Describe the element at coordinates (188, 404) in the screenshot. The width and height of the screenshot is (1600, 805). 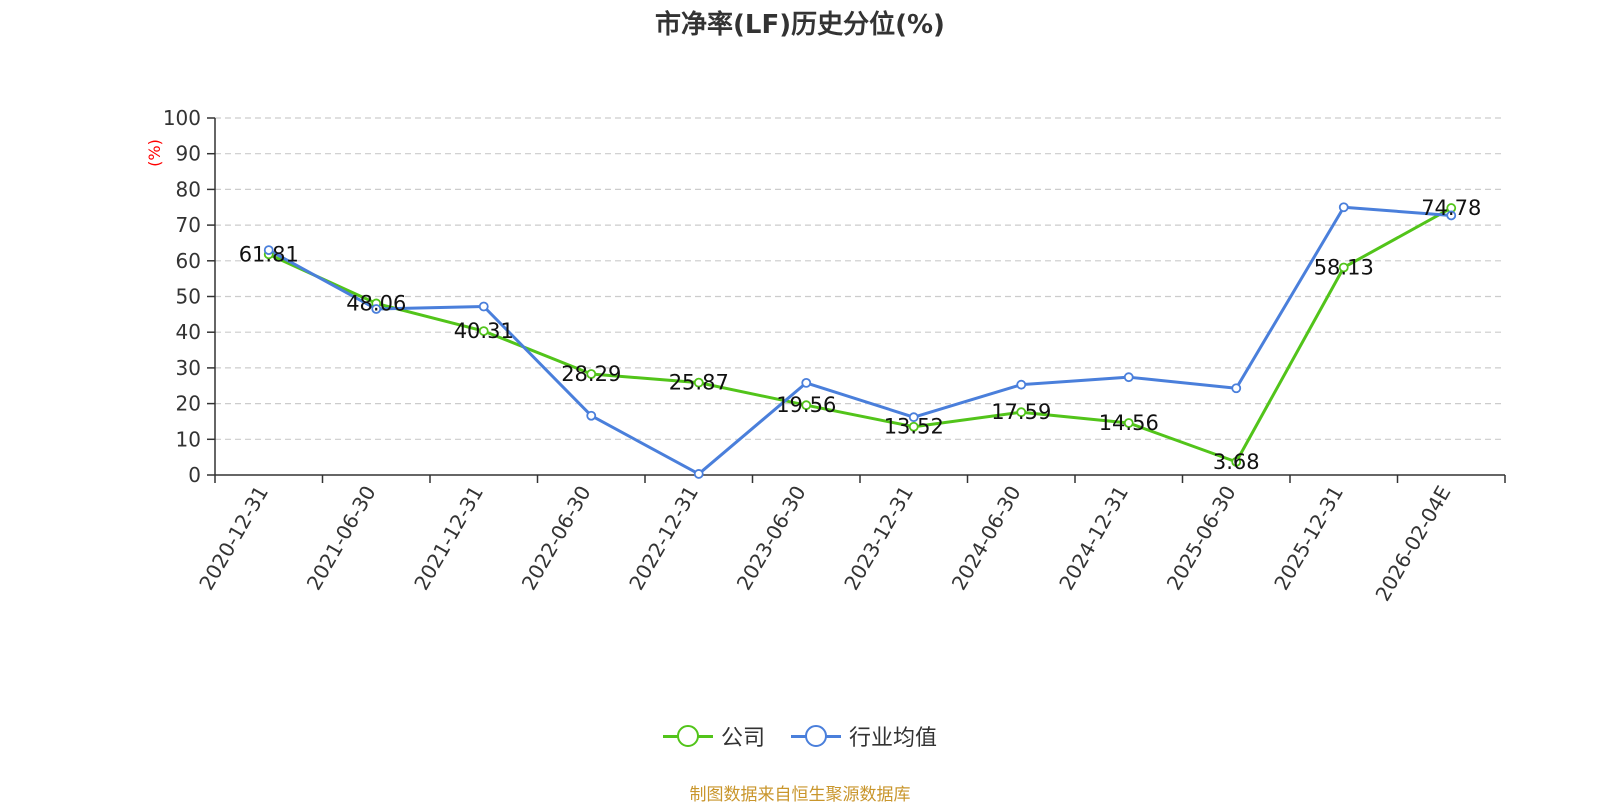
I see `y-tick-label: 20` at that location.